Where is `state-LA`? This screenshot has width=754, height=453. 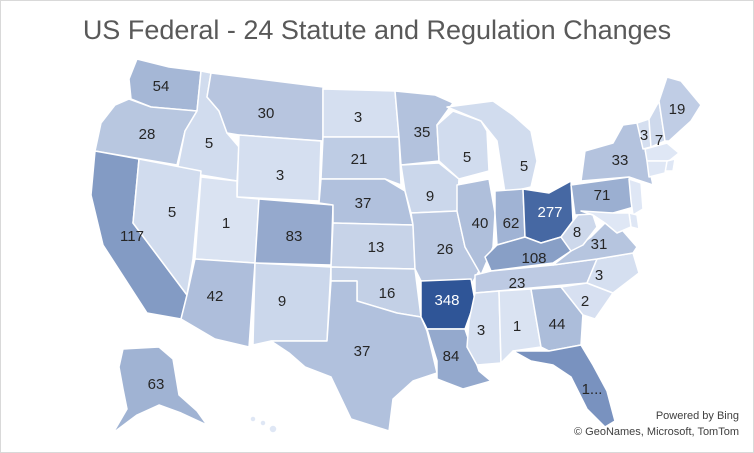
state-LA is located at coordinates (459, 359).